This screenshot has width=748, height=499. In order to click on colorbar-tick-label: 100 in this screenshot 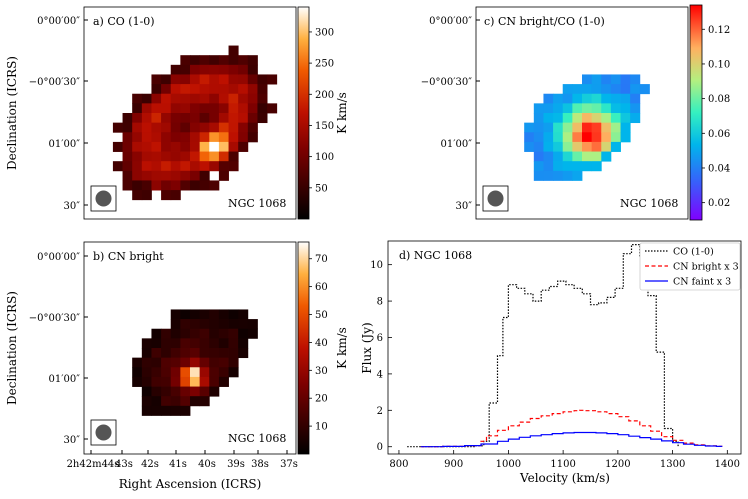, I will do `click(324, 157)`.